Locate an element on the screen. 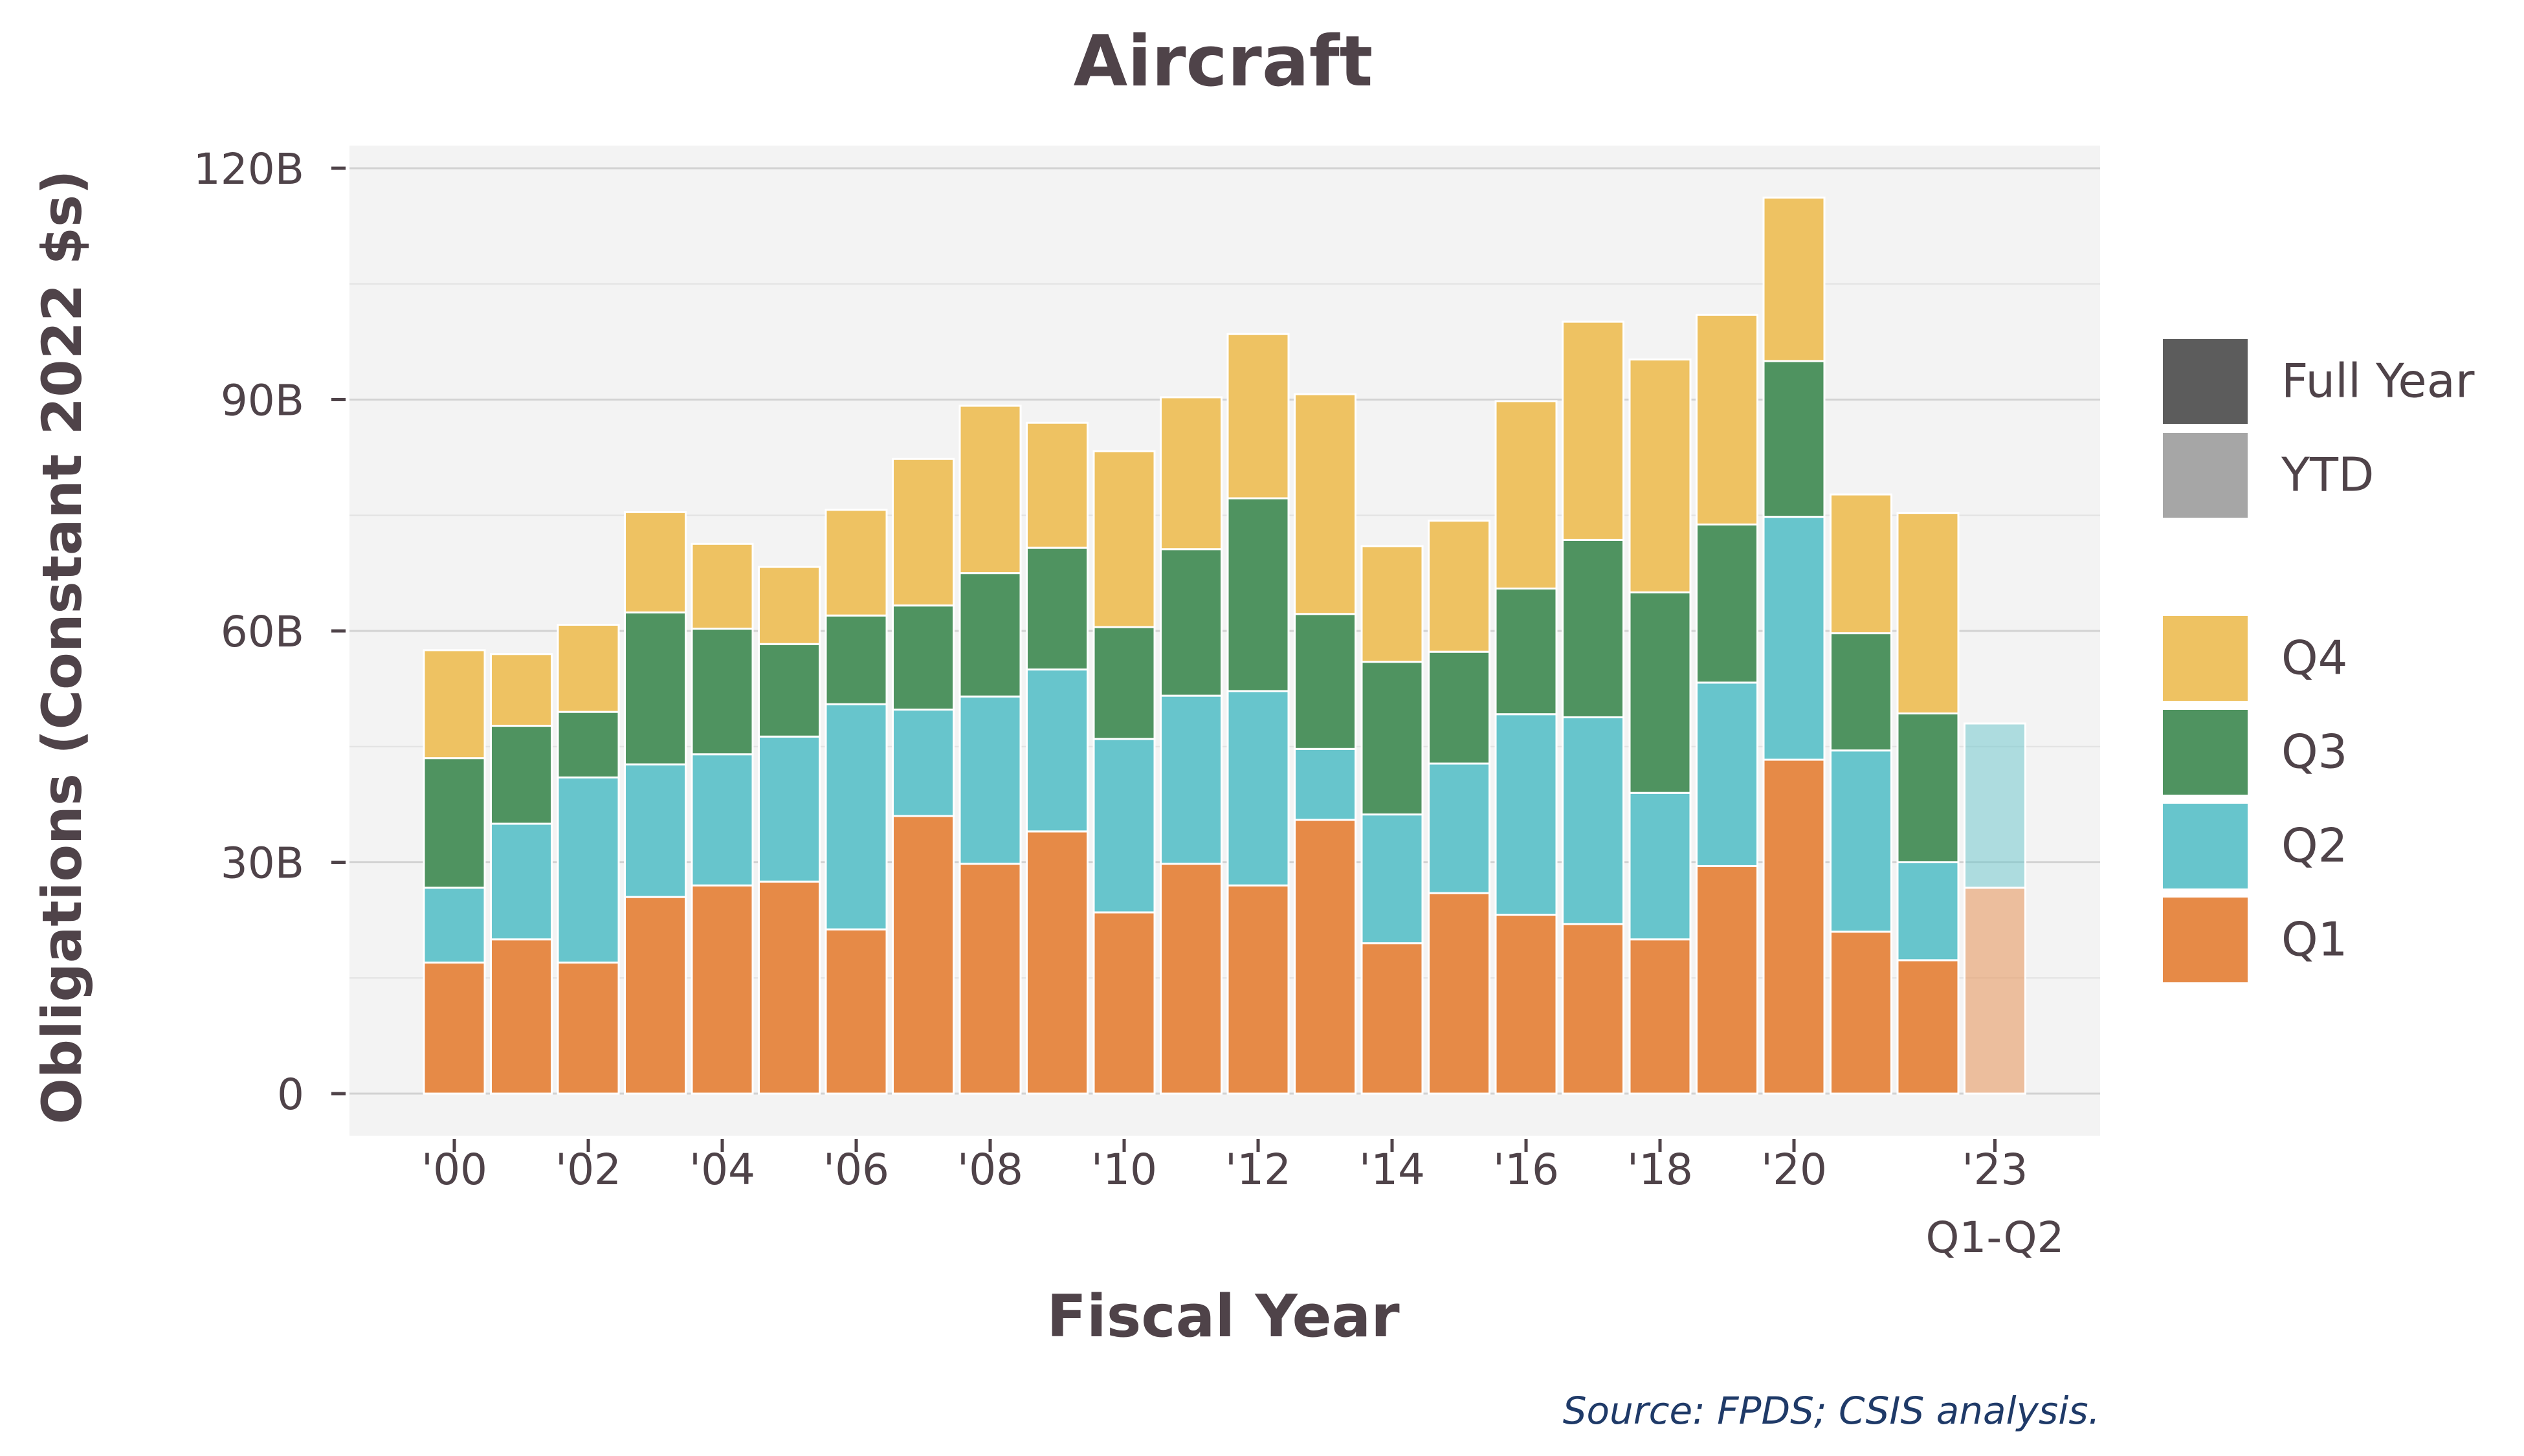  bar-segment-2017-q4 is located at coordinates (1593, 430).